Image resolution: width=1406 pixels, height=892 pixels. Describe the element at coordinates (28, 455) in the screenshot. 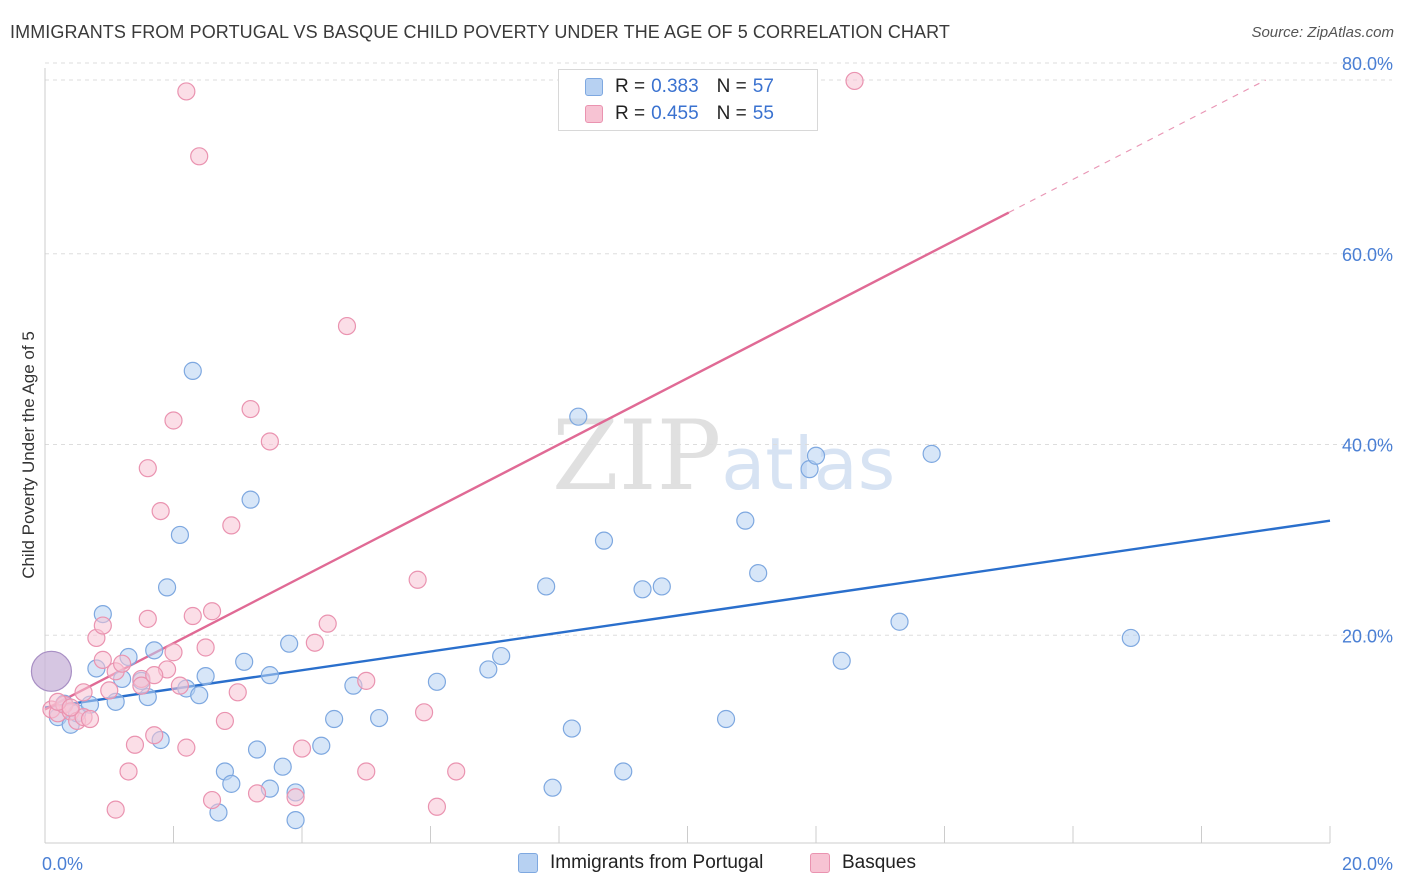

I see `y-axis-label: Child Poverty Under the Age of 5` at that location.